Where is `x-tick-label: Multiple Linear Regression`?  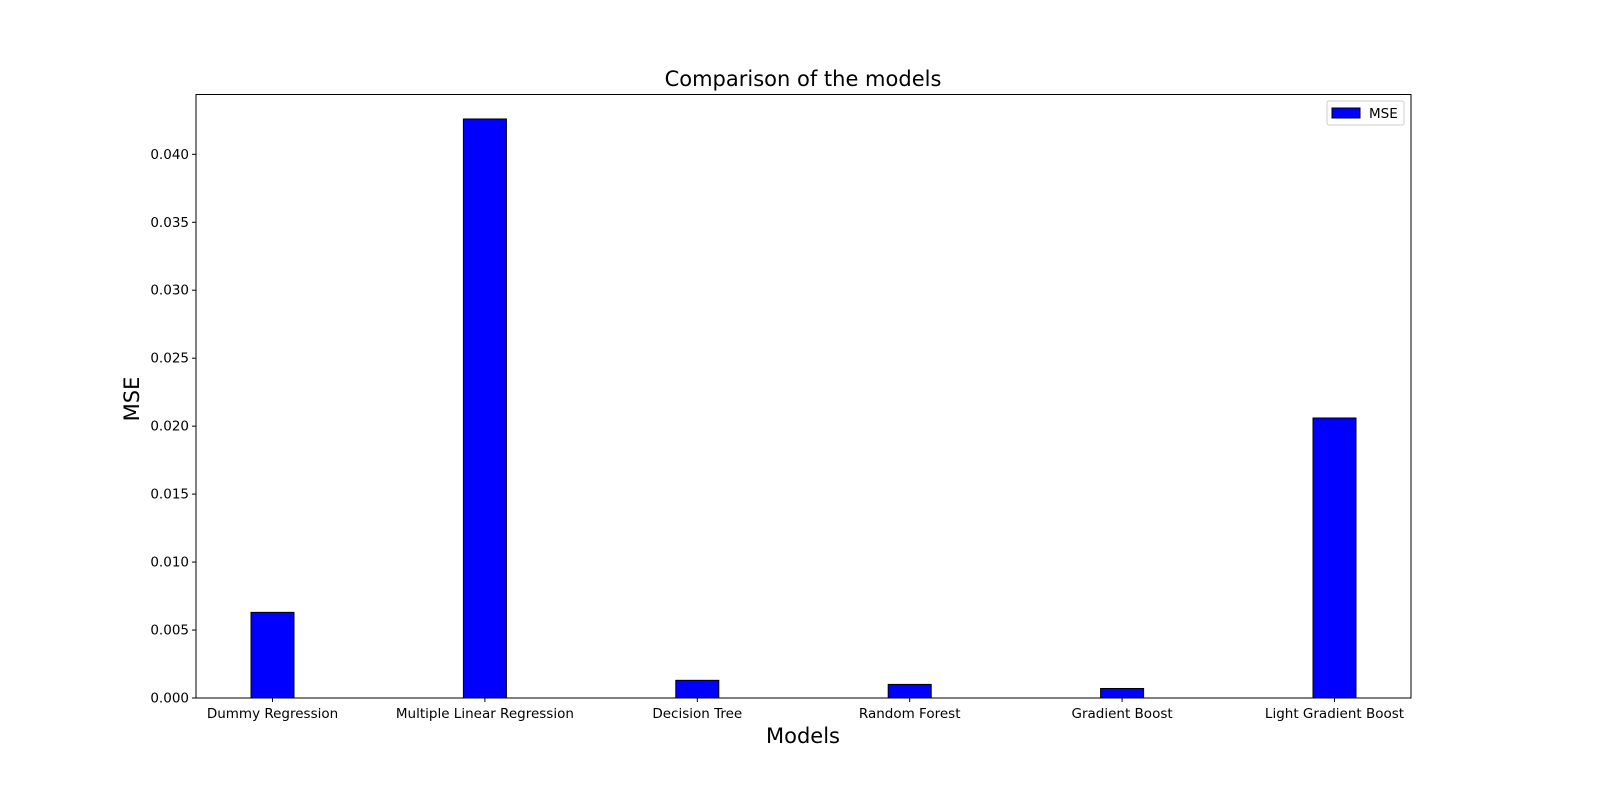 x-tick-label: Multiple Linear Regression is located at coordinates (485, 714).